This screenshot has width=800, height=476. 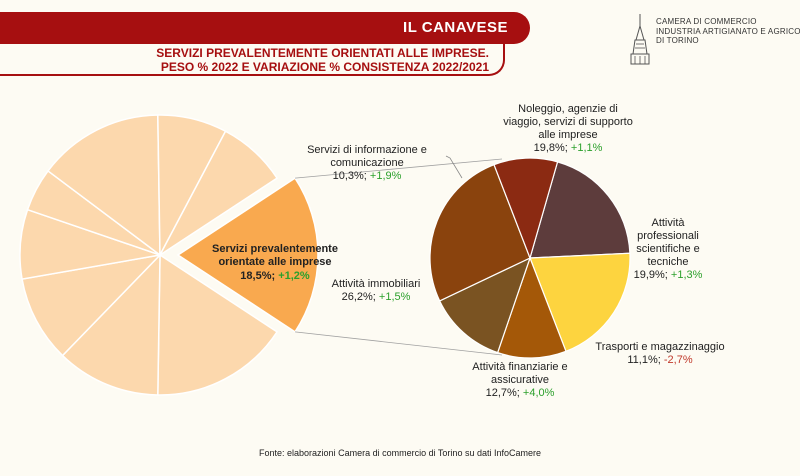 What do you see at coordinates (706, 21) in the screenshot?
I see `logo-line-1: CAMERA DI COMMERCIO` at bounding box center [706, 21].